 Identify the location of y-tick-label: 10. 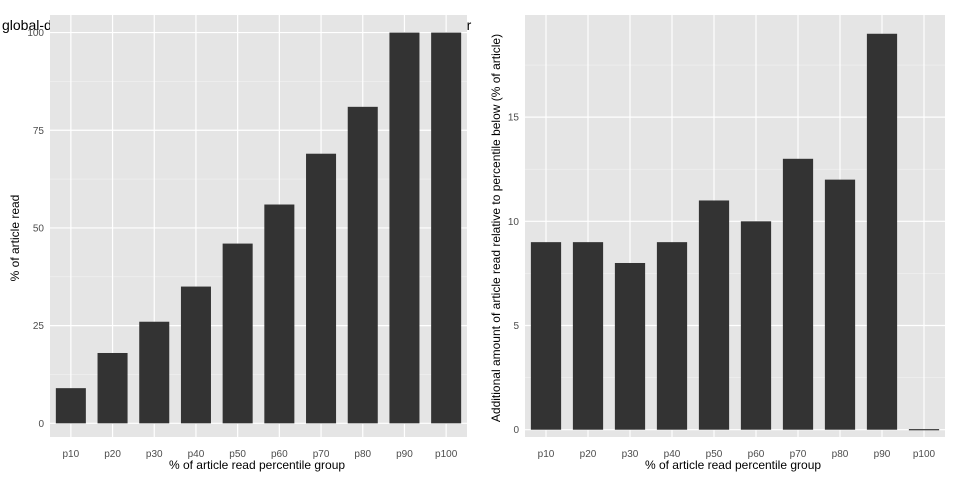
(514, 222).